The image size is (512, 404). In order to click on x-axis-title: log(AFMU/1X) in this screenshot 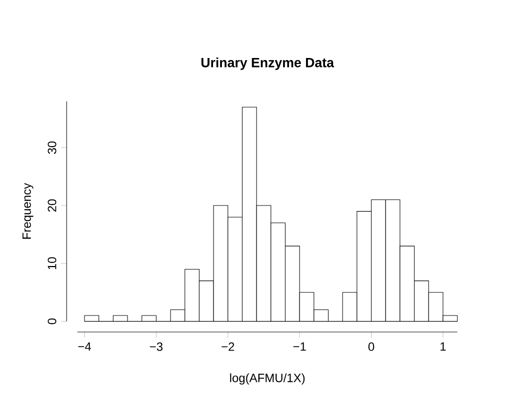, I will do `click(267, 379)`.